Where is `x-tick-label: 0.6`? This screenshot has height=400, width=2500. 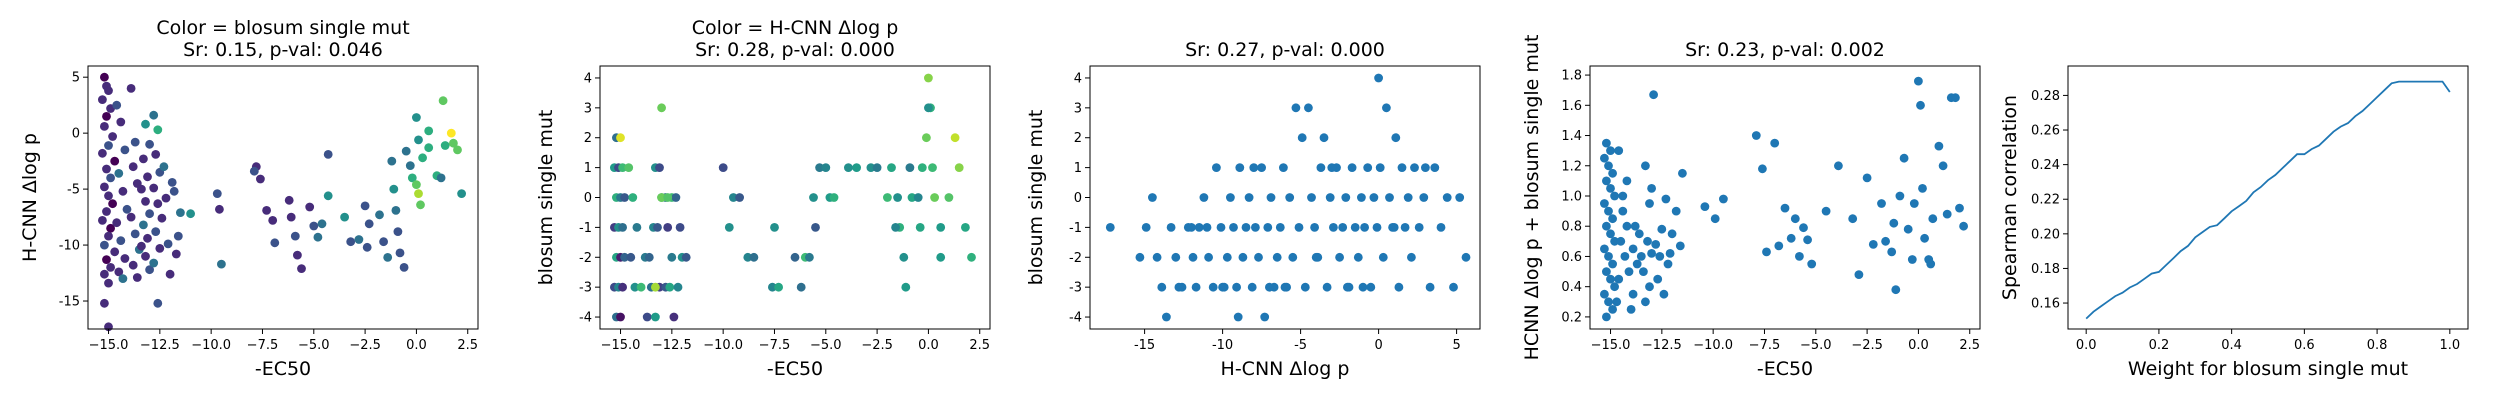 x-tick-label: 0.6 is located at coordinates (2304, 345).